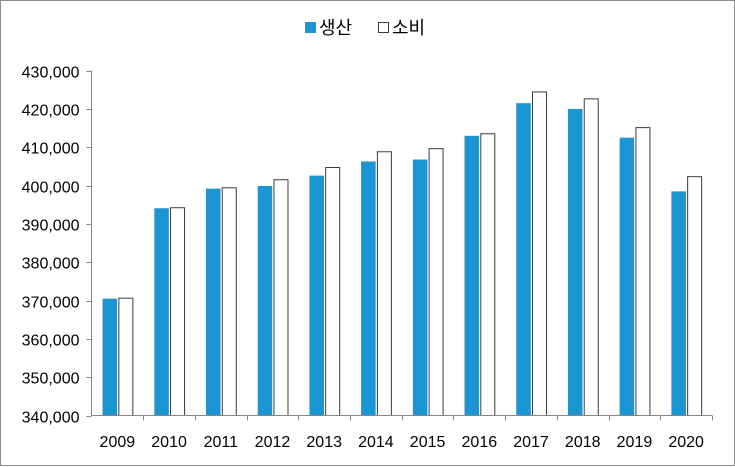  What do you see at coordinates (221, 442) in the screenshot?
I see `x-tick-label: 2011` at bounding box center [221, 442].